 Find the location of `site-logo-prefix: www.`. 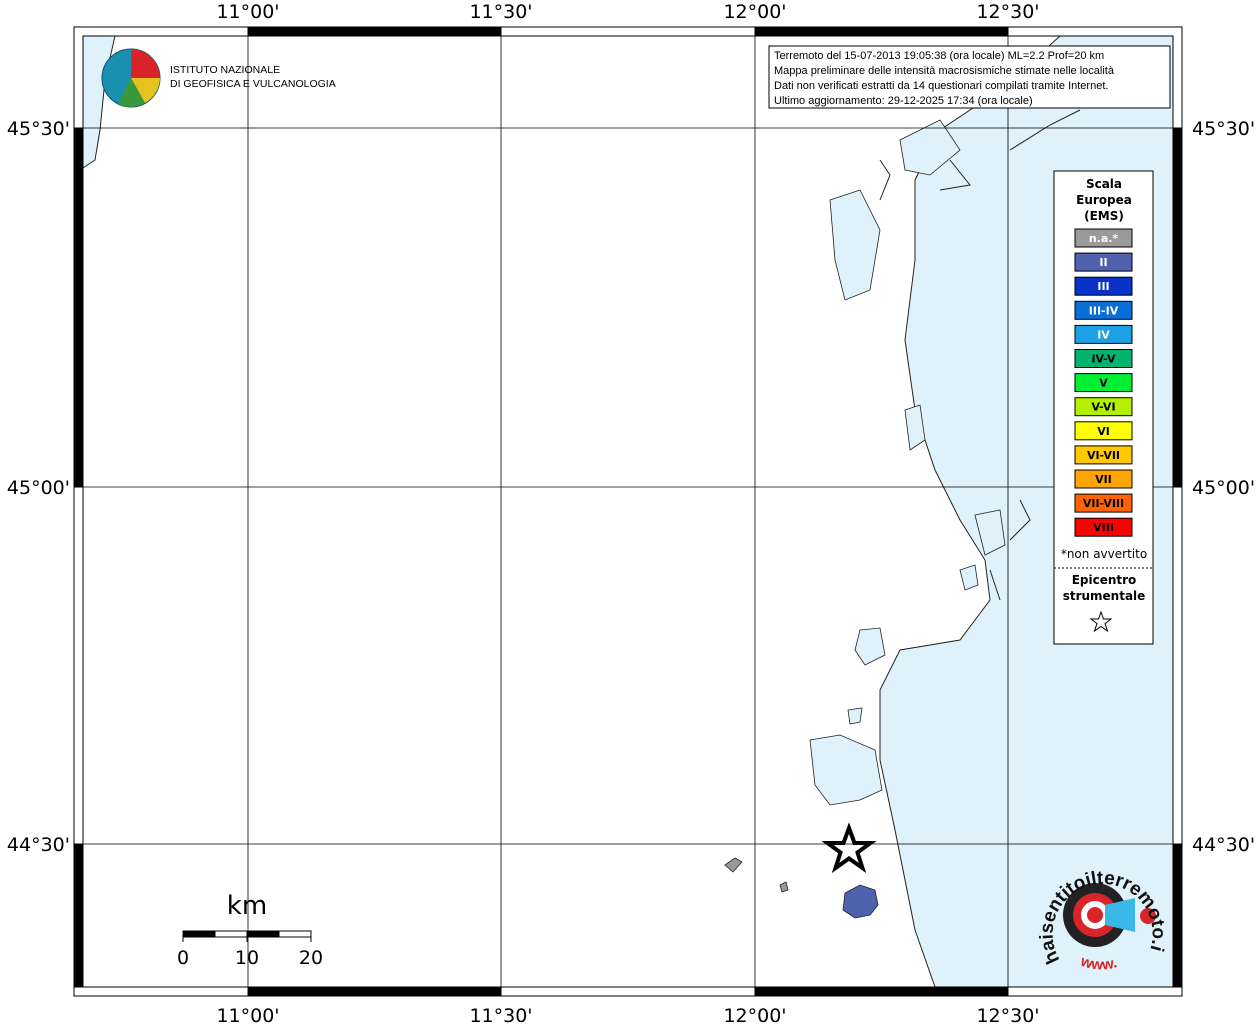

site-logo-prefix: www. is located at coordinates (1098, 963).